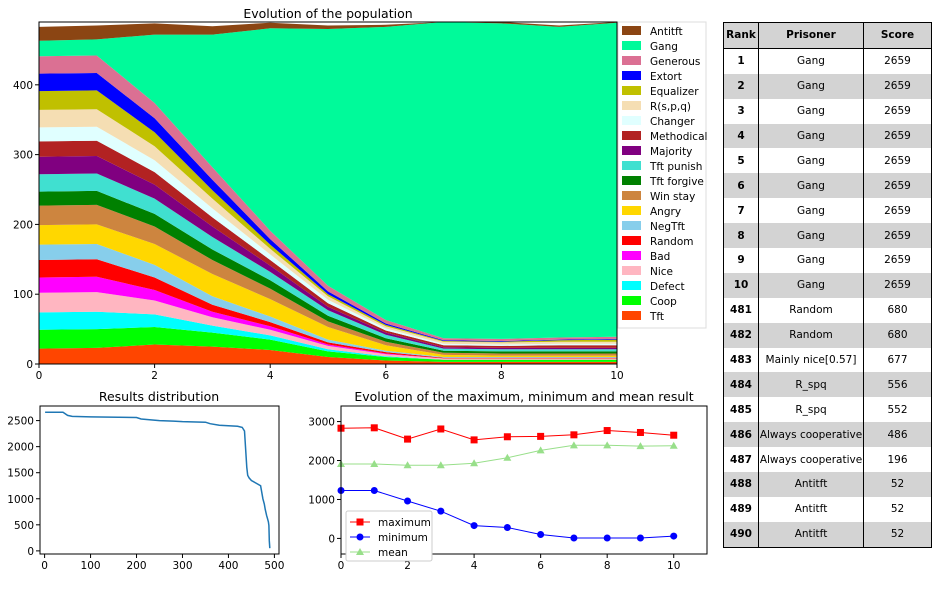 Image resolution: width=942 pixels, height=590 pixels. I want to click on legend-swatch-extort, so click(631, 75).